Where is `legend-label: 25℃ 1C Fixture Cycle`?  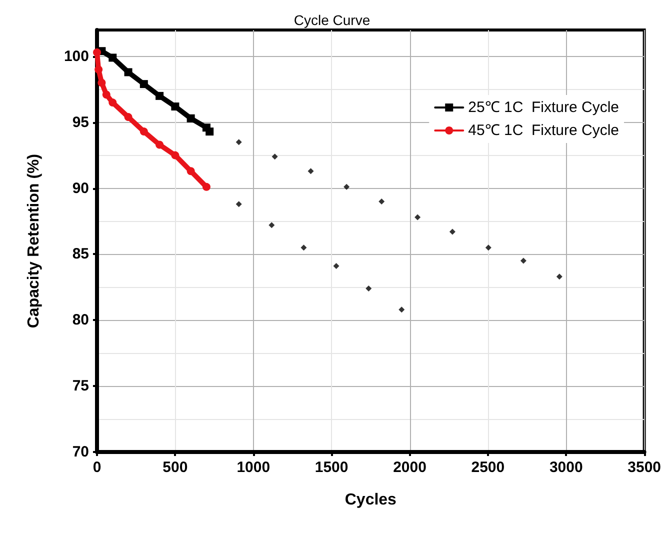 legend-label: 25℃ 1C Fixture Cycle is located at coordinates (544, 107).